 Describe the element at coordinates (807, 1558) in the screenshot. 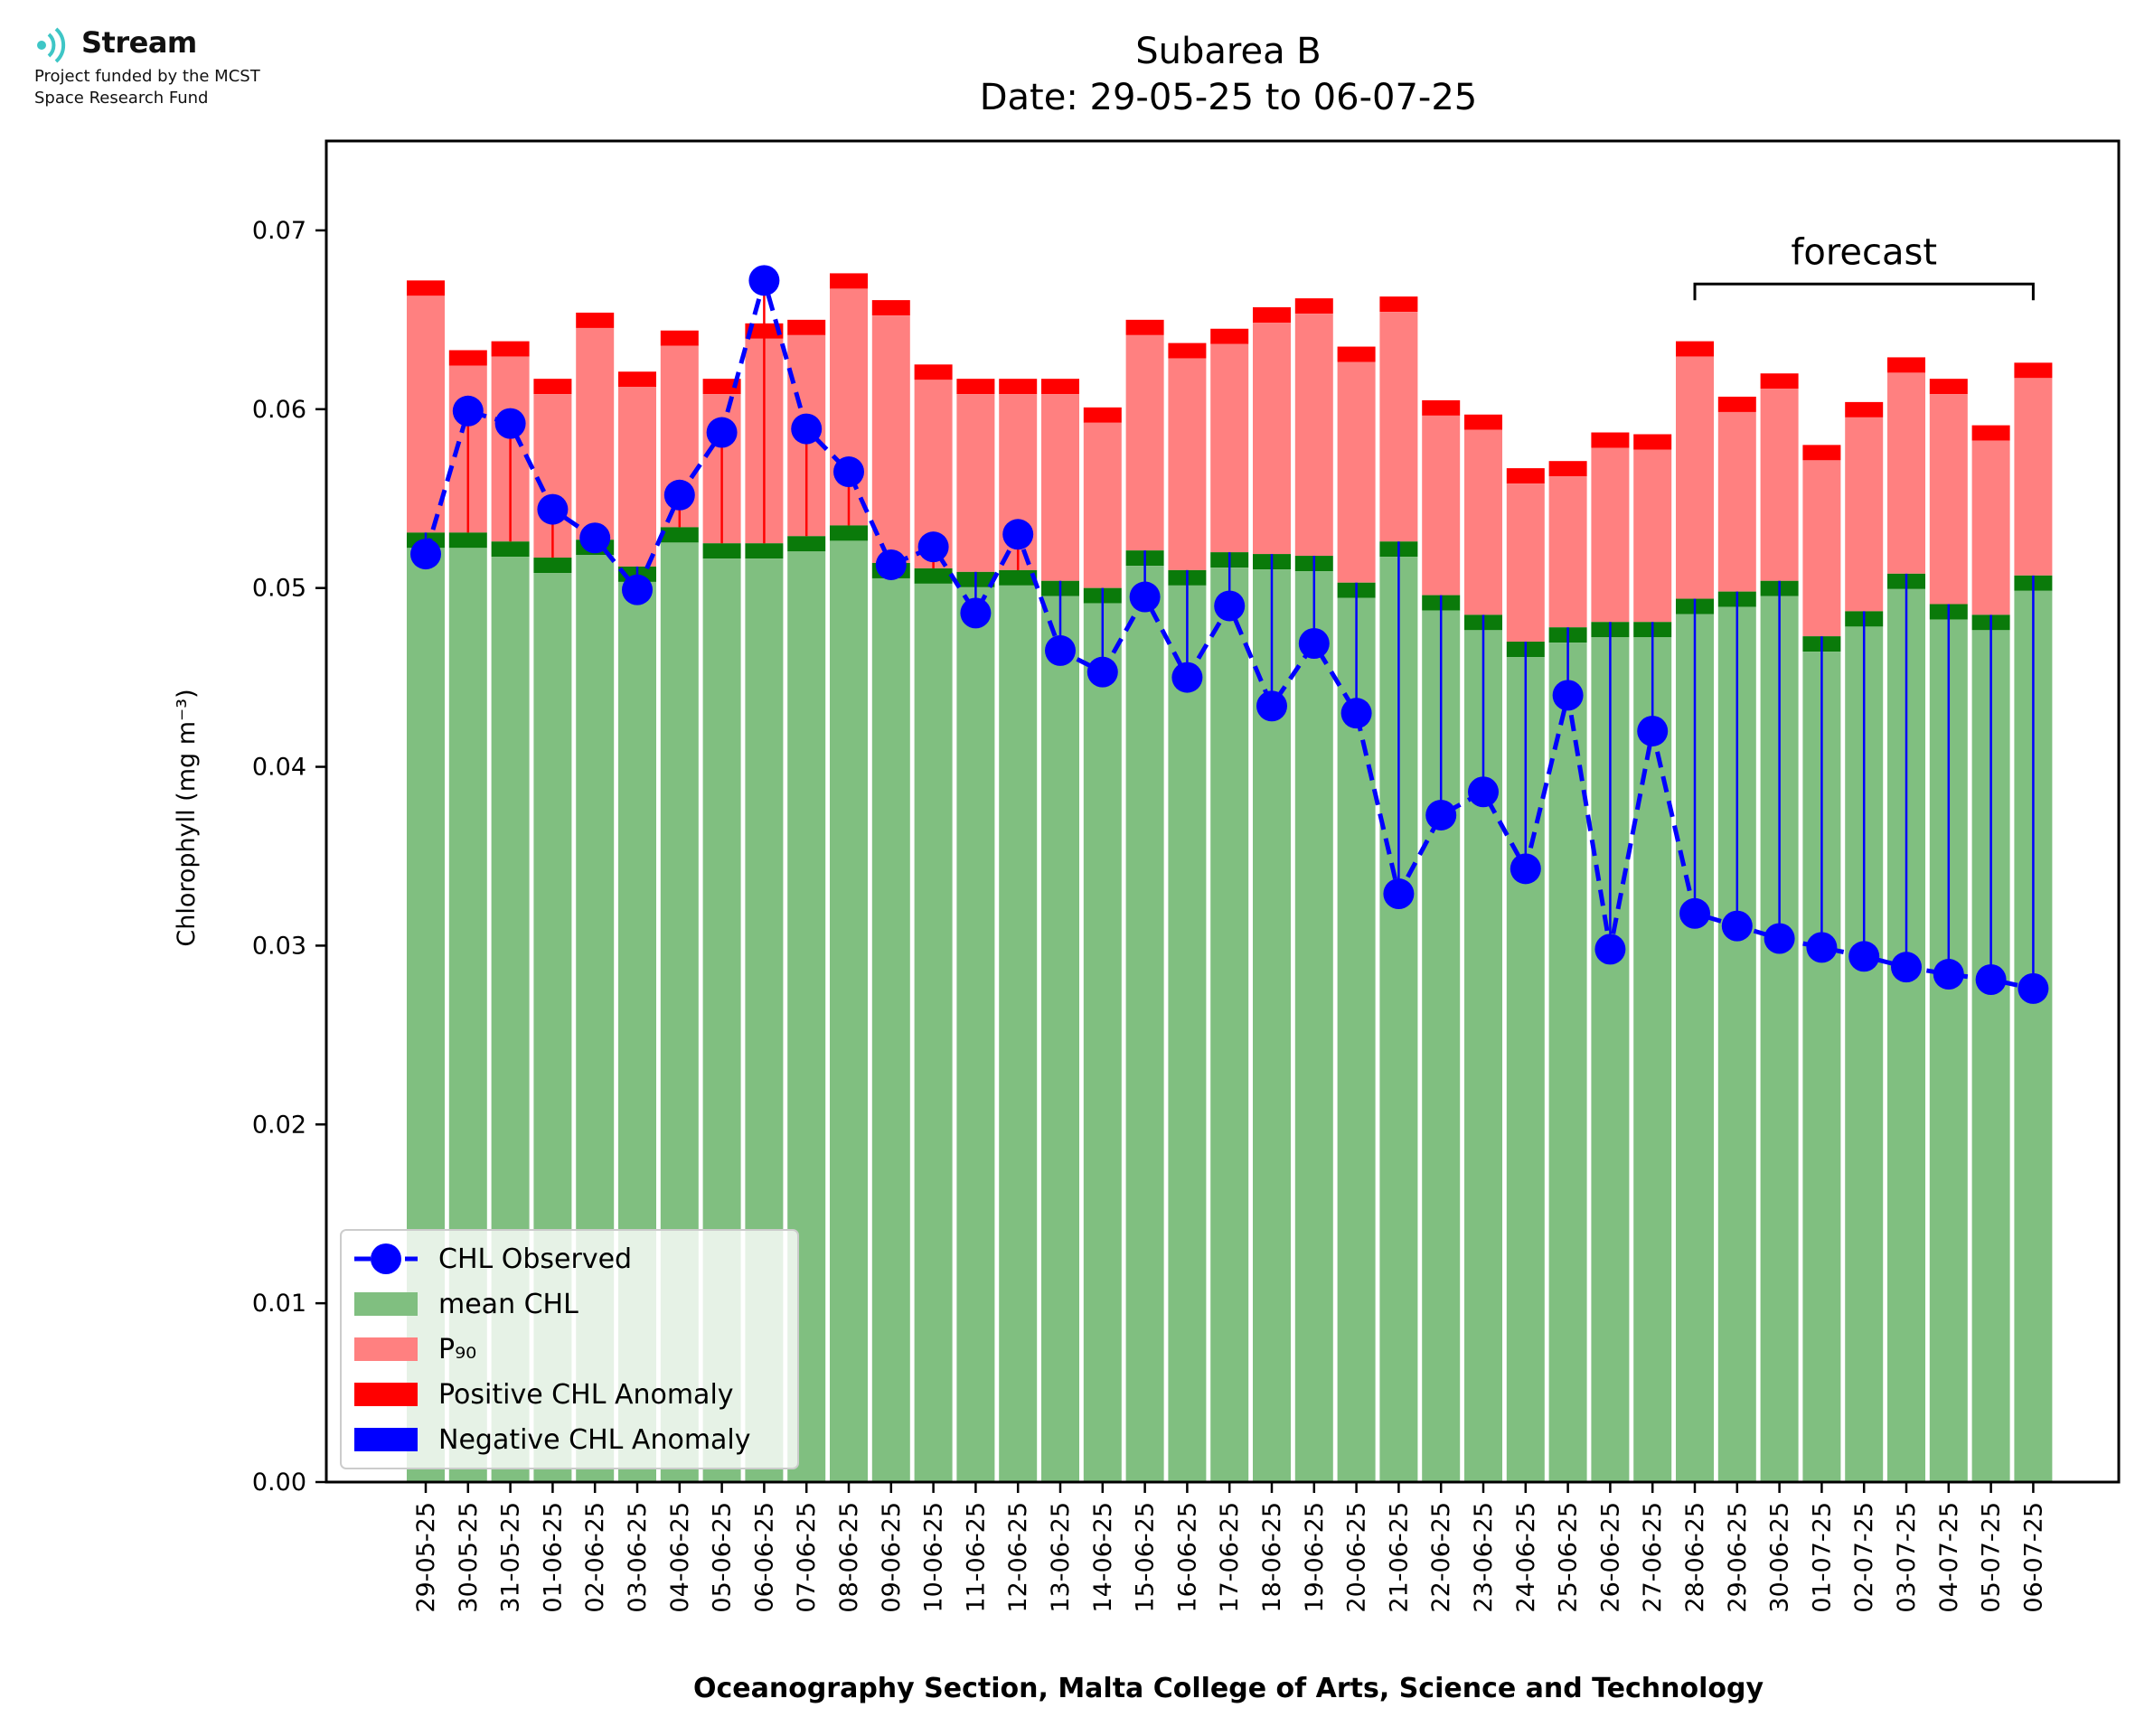

I see `x-tick-label-07-06-25: 07-06-25` at that location.